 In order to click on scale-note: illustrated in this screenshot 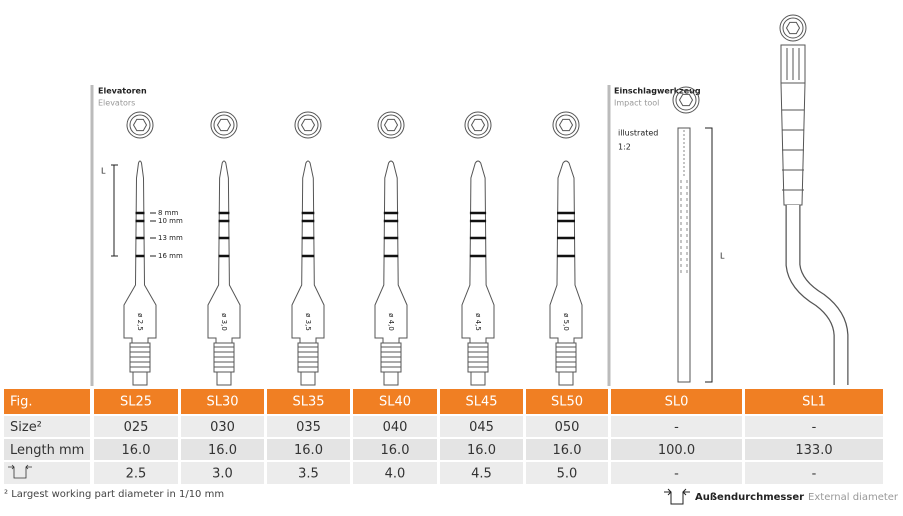, I will do `click(638, 133)`.